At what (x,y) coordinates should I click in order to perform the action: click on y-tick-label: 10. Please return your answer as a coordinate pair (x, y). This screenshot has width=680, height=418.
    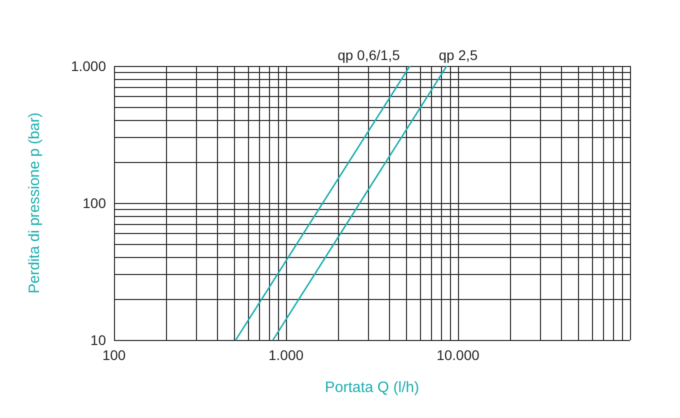
    Looking at the image, I should click on (98, 340).